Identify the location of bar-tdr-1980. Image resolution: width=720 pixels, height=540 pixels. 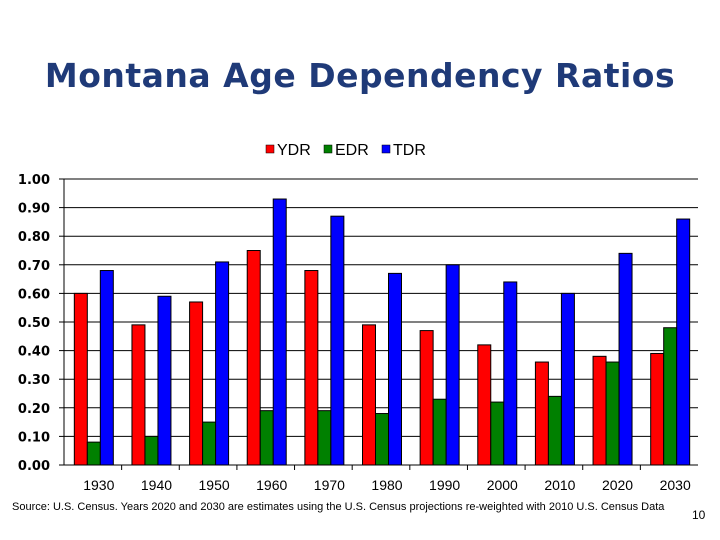
(395, 369).